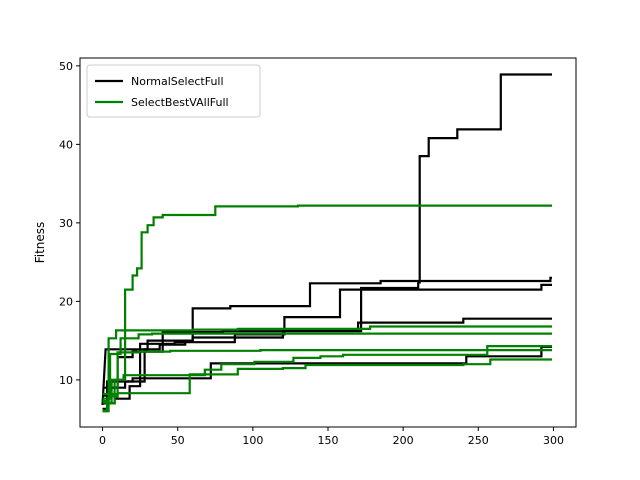 This screenshot has height=480, width=640. I want to click on legend-box, so click(173, 91).